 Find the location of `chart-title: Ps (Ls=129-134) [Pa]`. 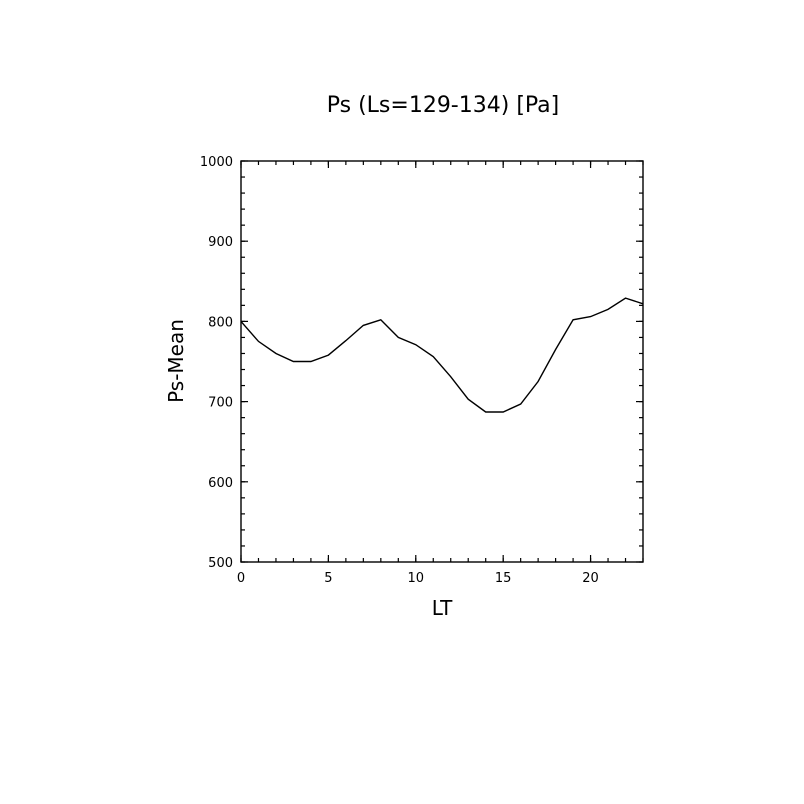

chart-title: Ps (Ls=129-134) [Pa] is located at coordinates (443, 105).